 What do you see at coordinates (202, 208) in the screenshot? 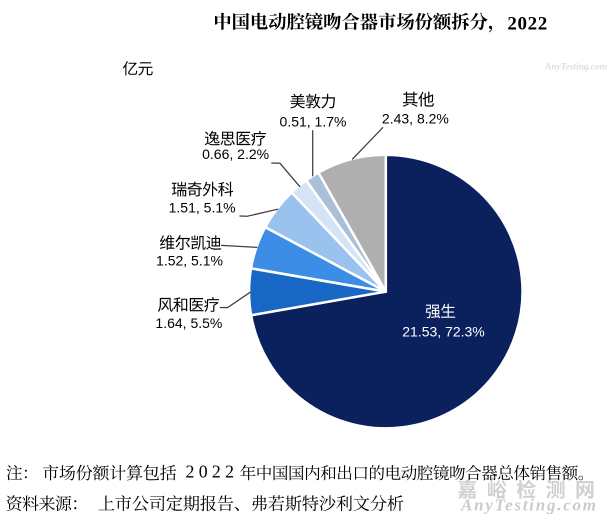
I see `svg-text: 1.51, 5.1%` at bounding box center [202, 208].